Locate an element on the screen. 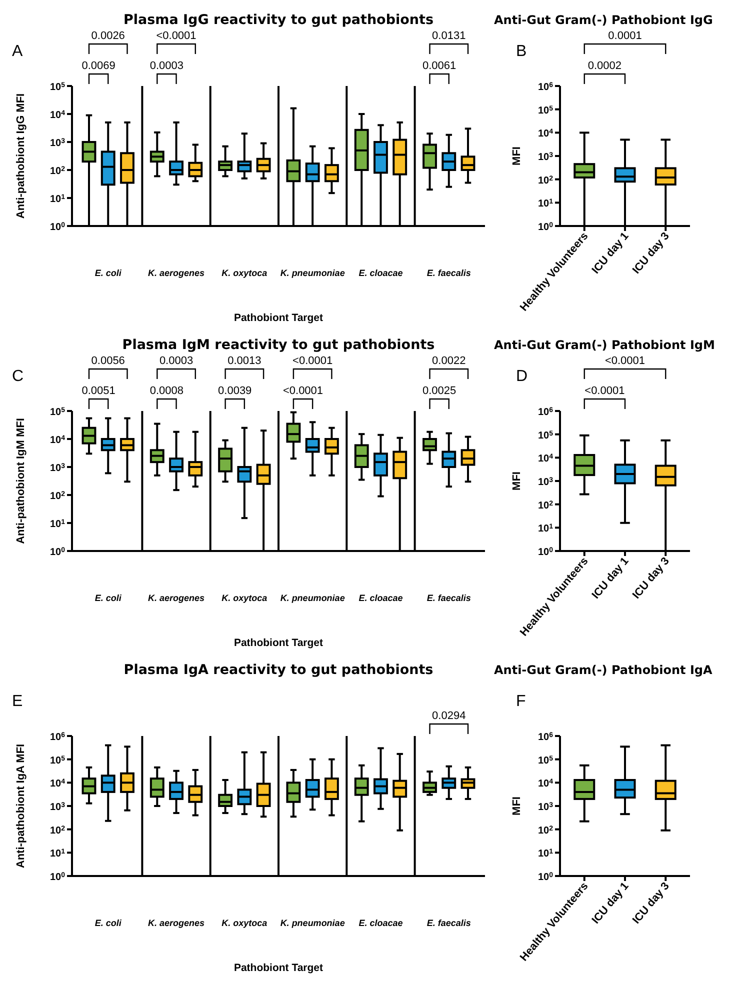  text: 0.0131 is located at coordinates (449, 36).